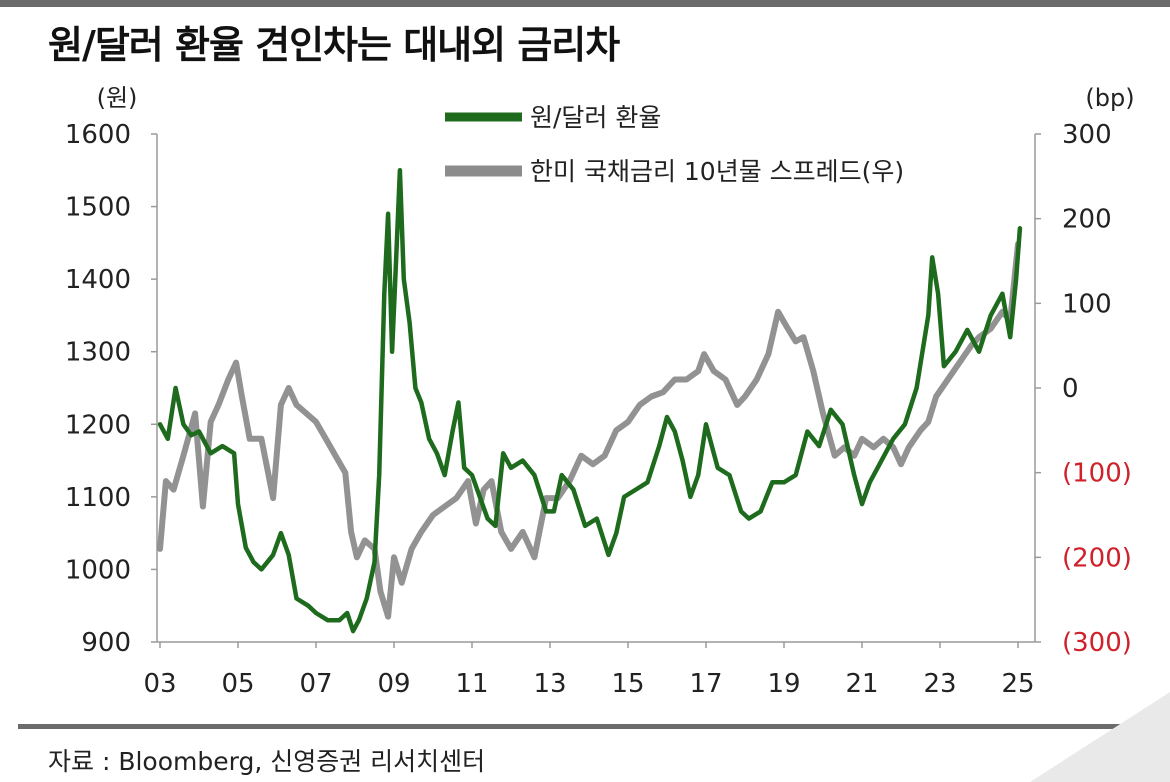 The height and width of the screenshot is (782, 1170). What do you see at coordinates (717, 171) in the screenshot?
I see `legend-label: 한미 국채금리 10년물 스프레드(우)` at bounding box center [717, 171].